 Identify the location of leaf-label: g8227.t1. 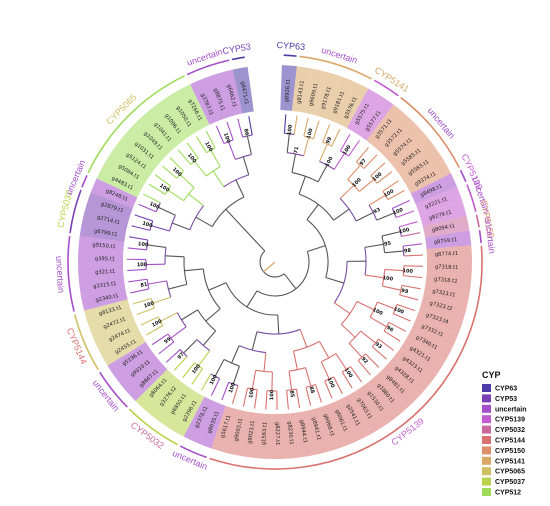
(277, 434).